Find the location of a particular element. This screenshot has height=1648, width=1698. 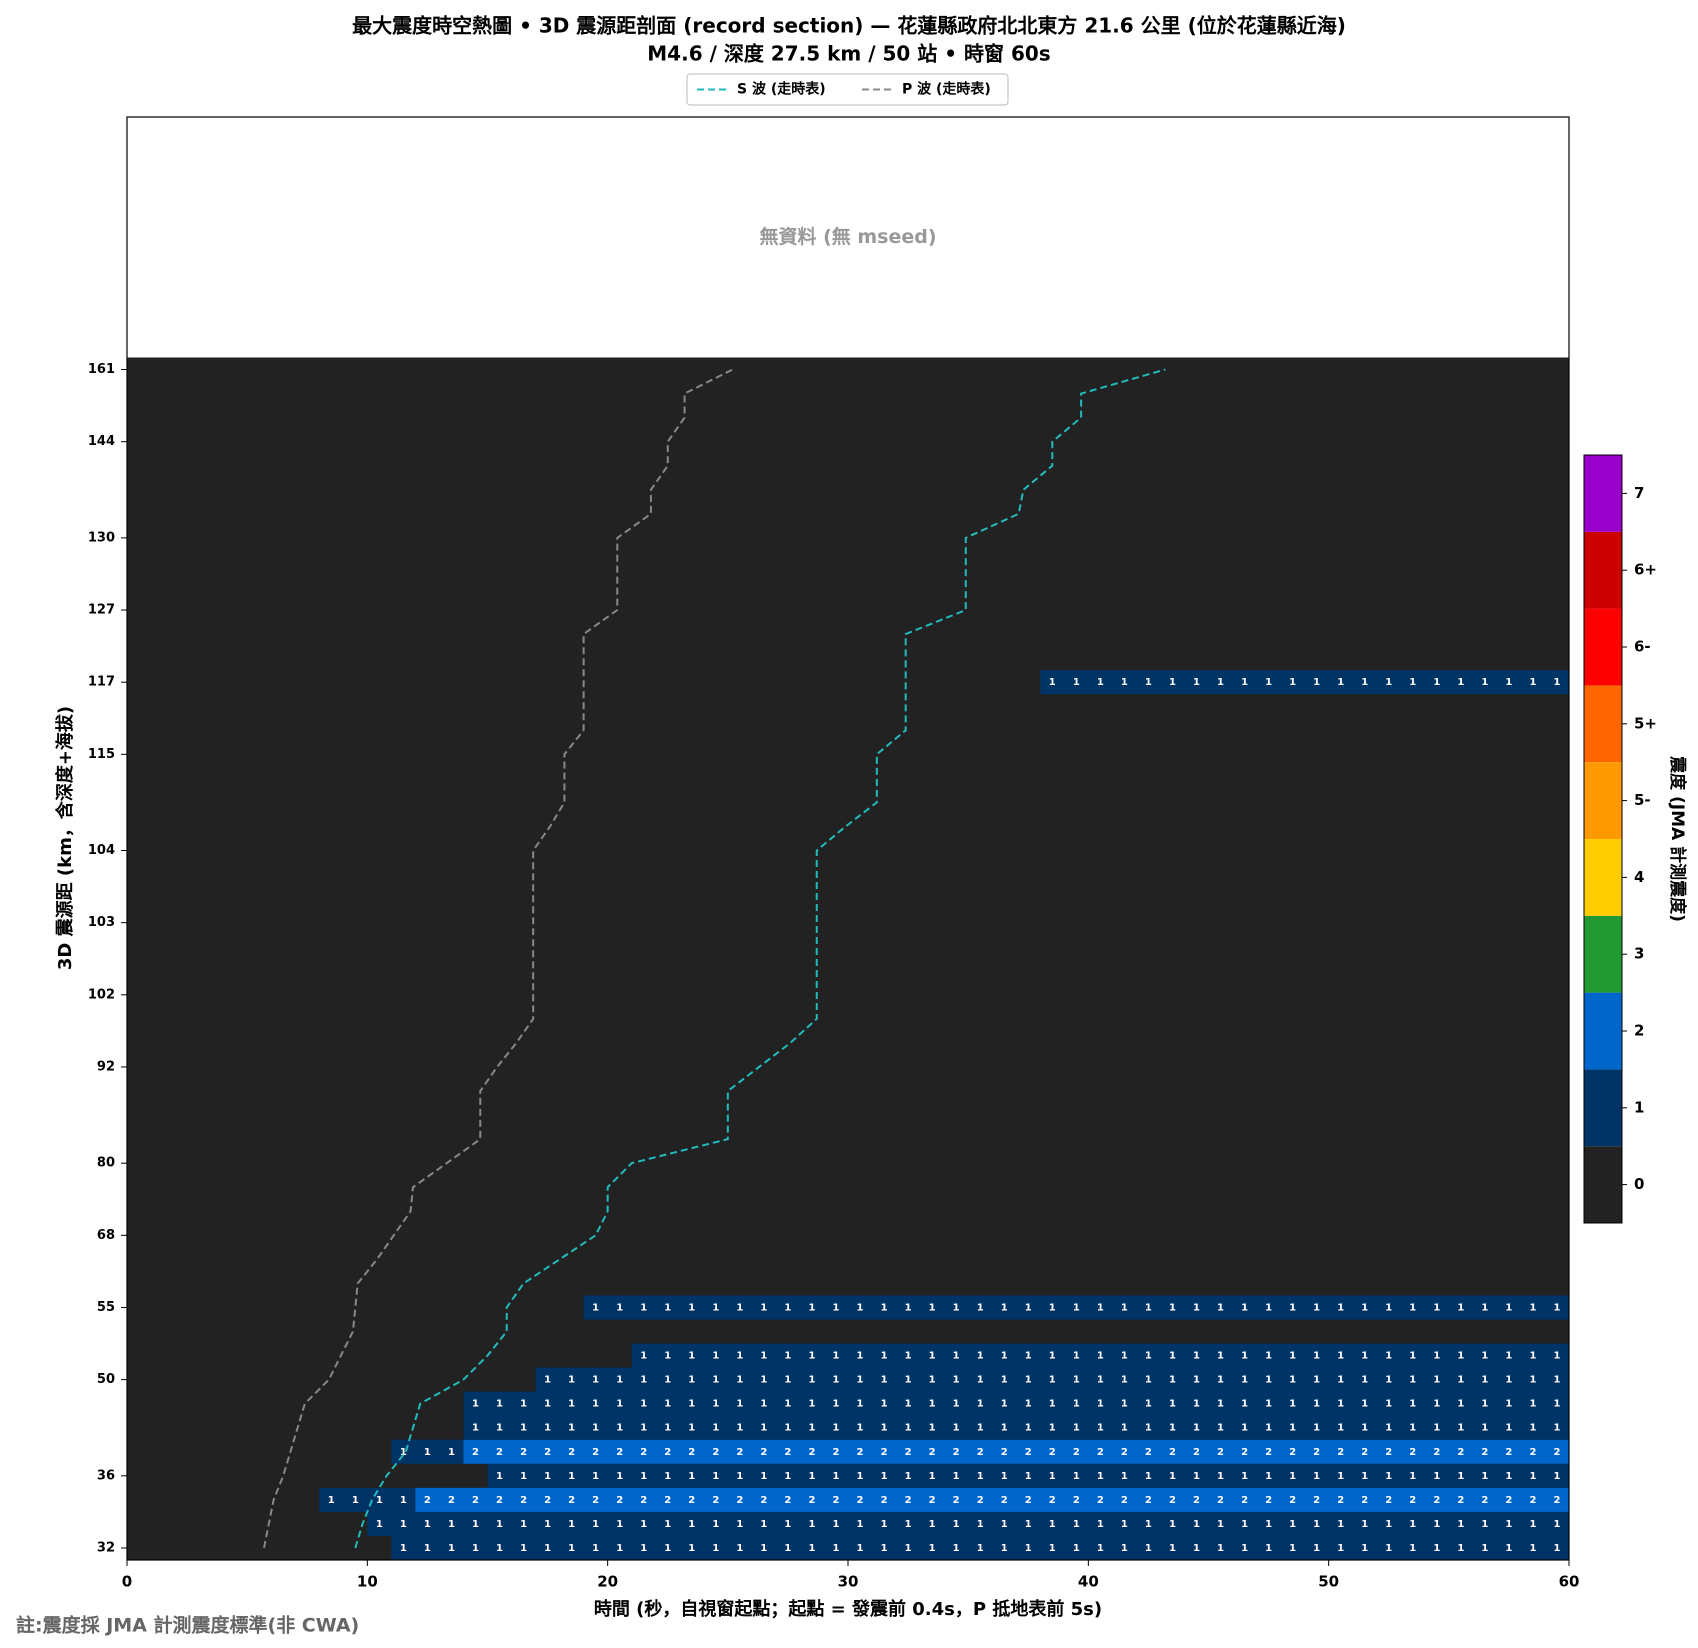

x-tick-label: 20 is located at coordinates (607, 1582).